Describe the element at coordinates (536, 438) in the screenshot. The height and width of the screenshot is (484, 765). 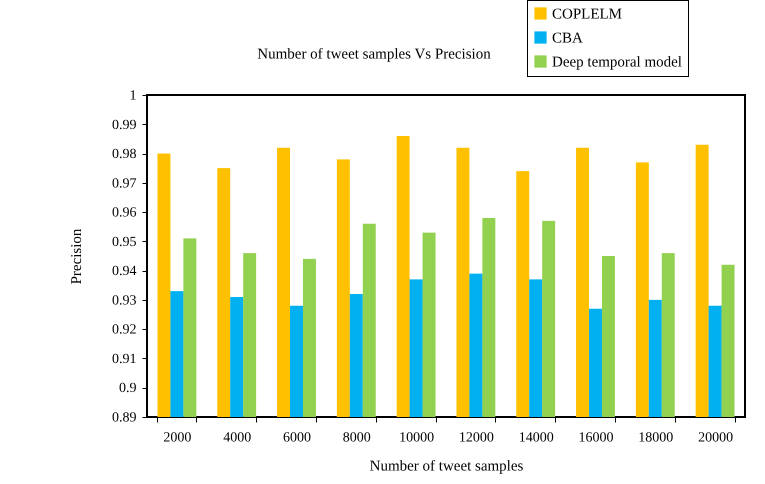
I see `x-tick-label: 14000` at that location.